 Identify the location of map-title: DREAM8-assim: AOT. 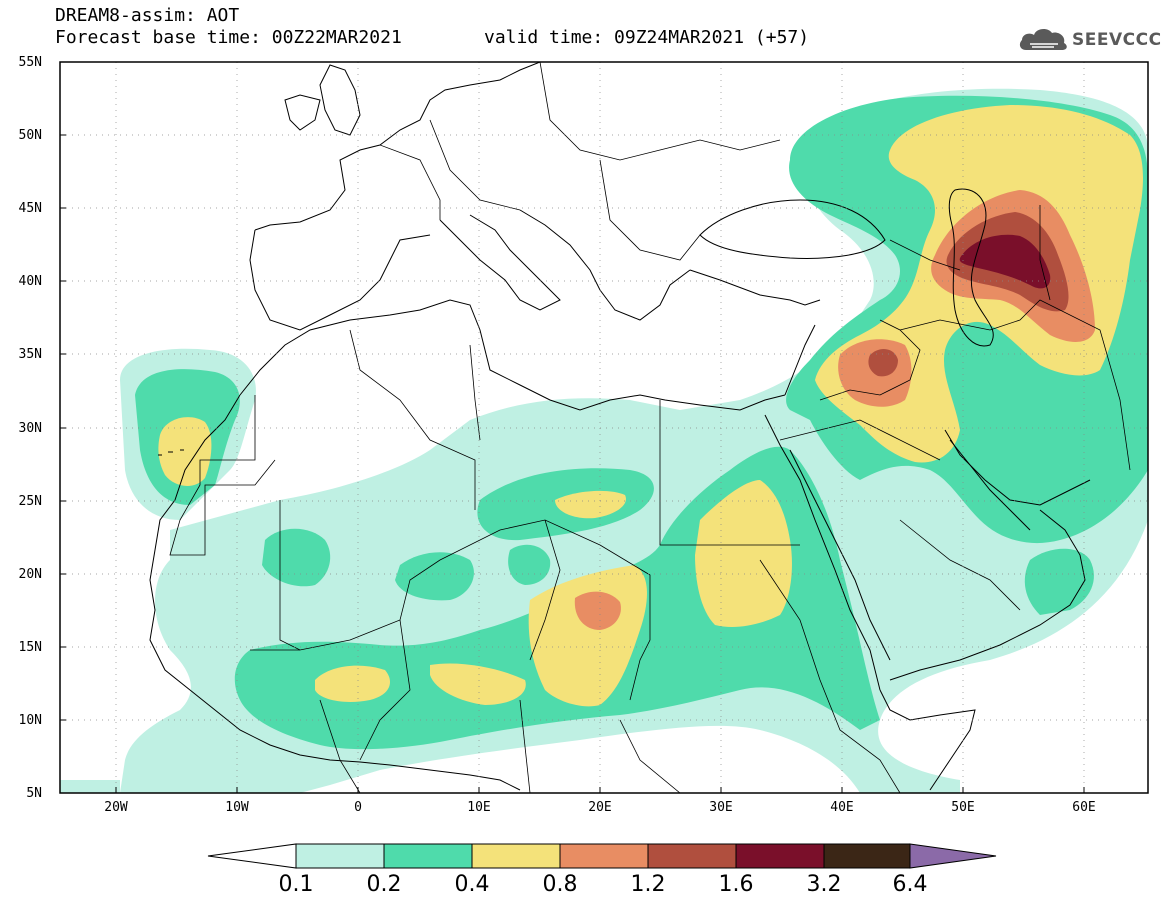
(147, 15).